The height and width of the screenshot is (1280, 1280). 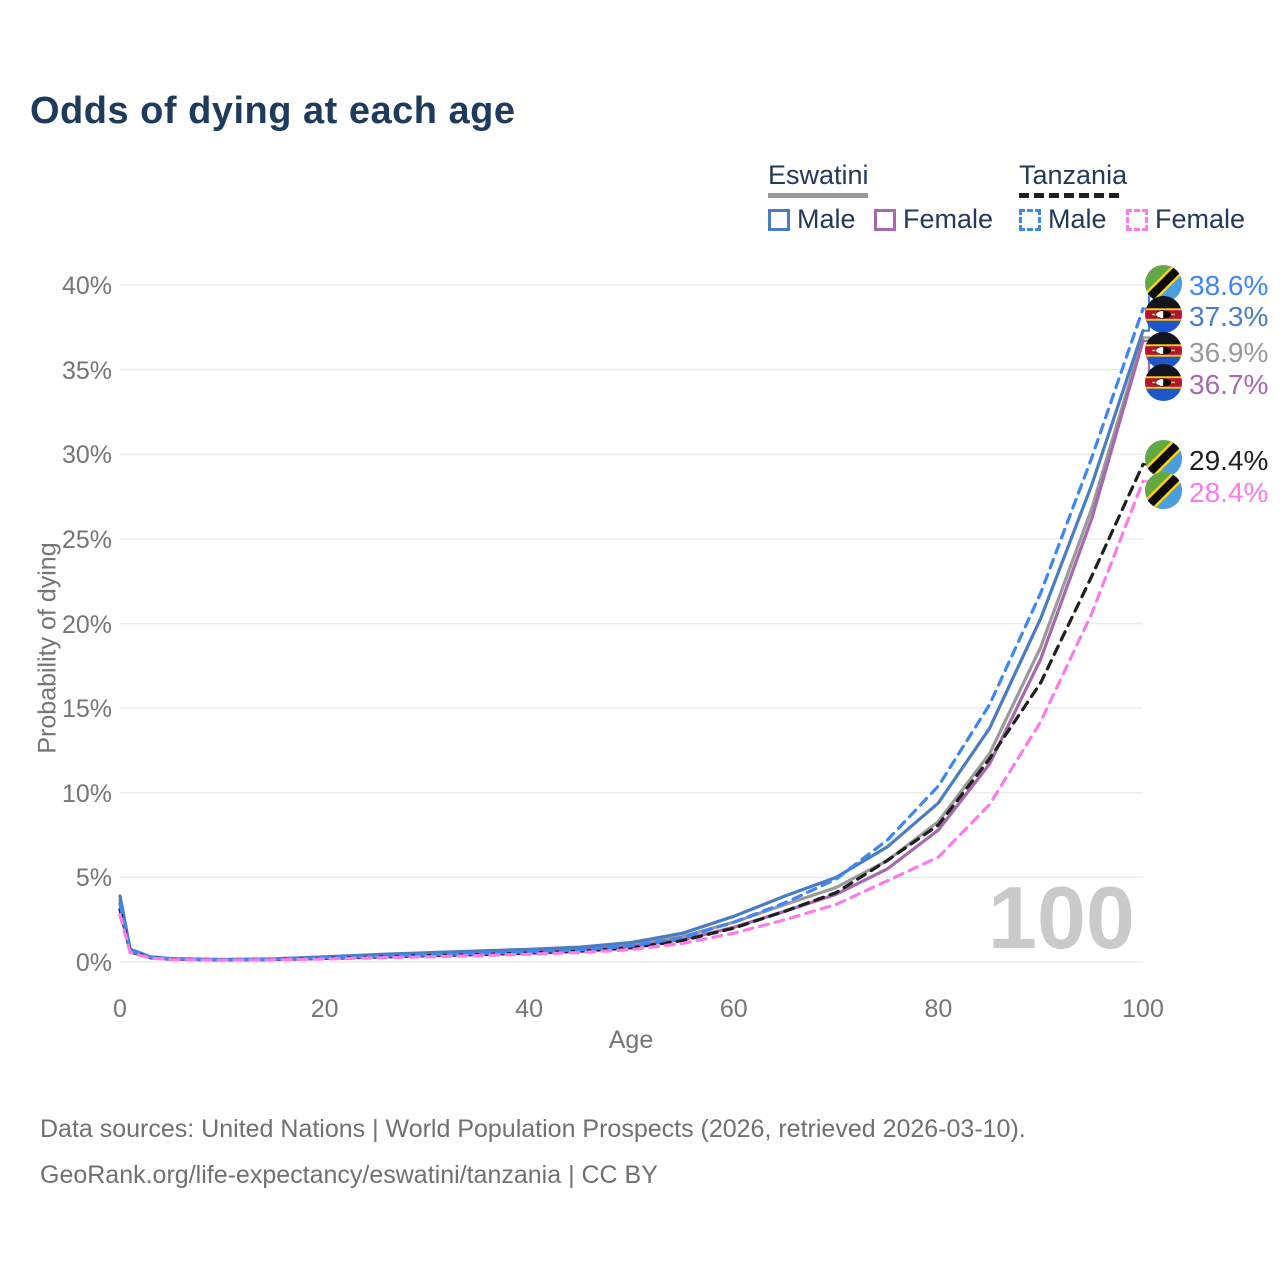 I want to click on end-label-value: 28.4%, so click(x=1229, y=492).